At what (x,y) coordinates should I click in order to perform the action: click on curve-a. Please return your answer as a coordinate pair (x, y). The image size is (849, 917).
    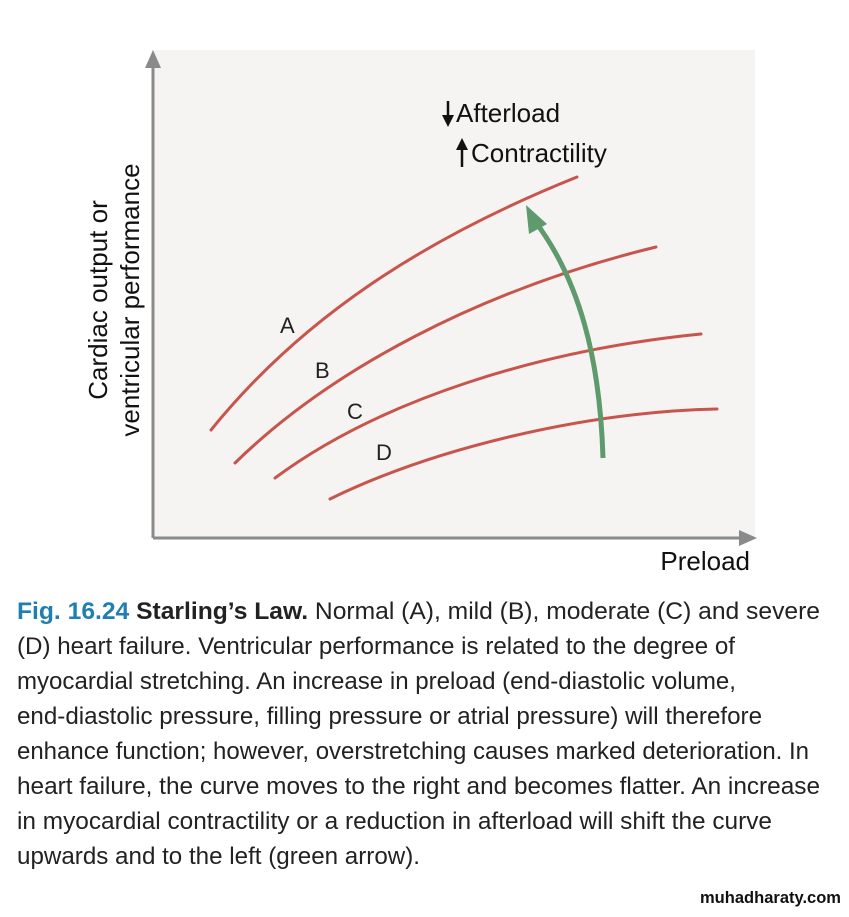
    Looking at the image, I should click on (394, 303).